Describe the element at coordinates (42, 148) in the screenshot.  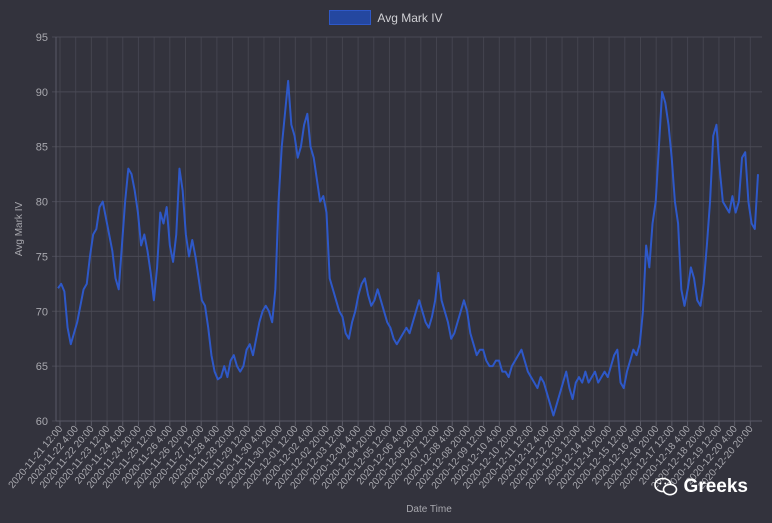
I see `y-tick-label: 85` at that location.